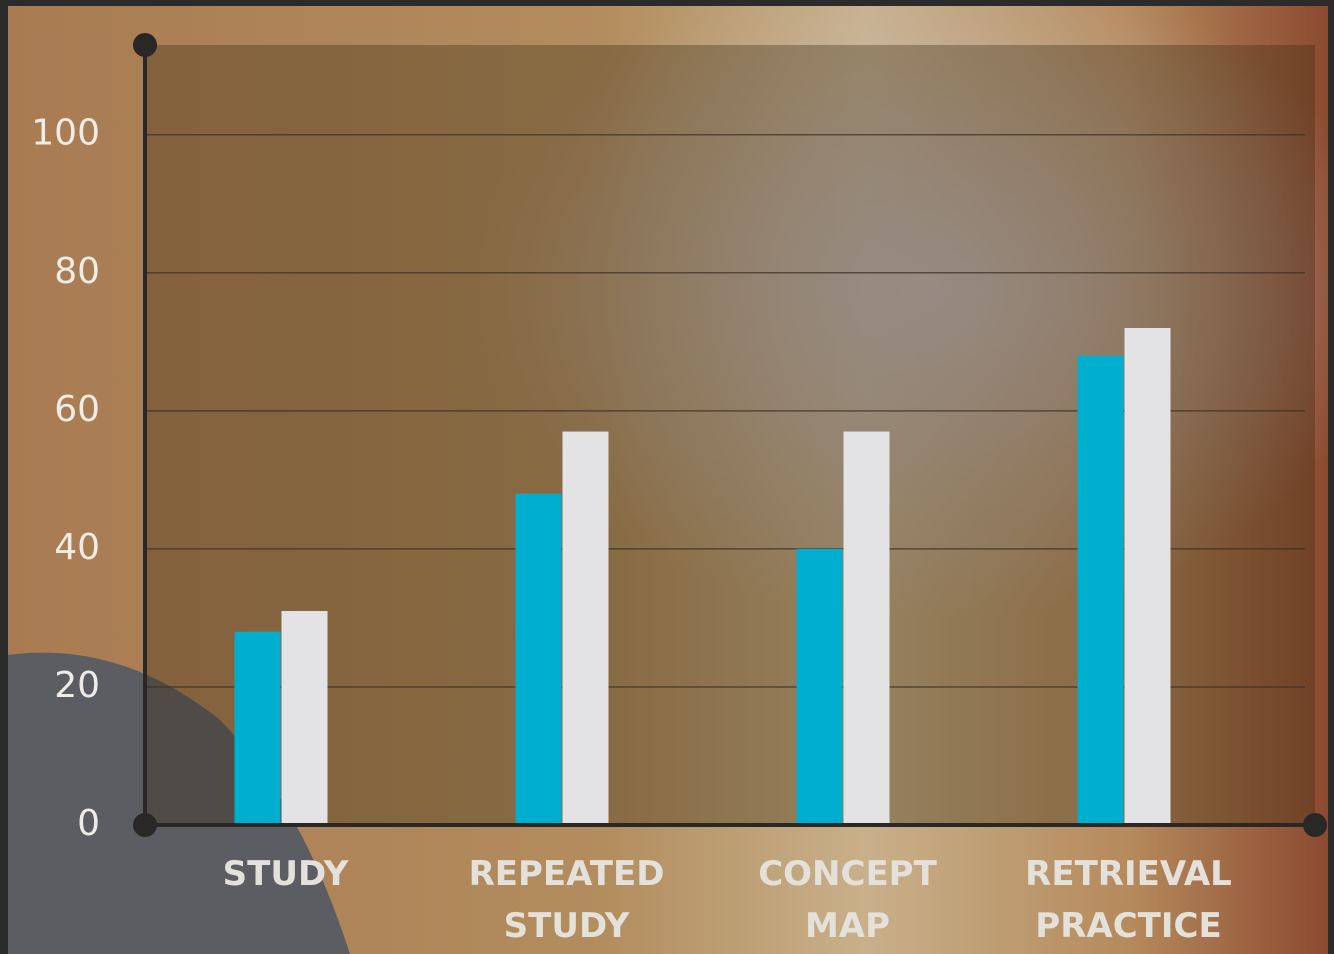 The width and height of the screenshot is (1334, 954). I want to click on sweater, so click(179, 803).